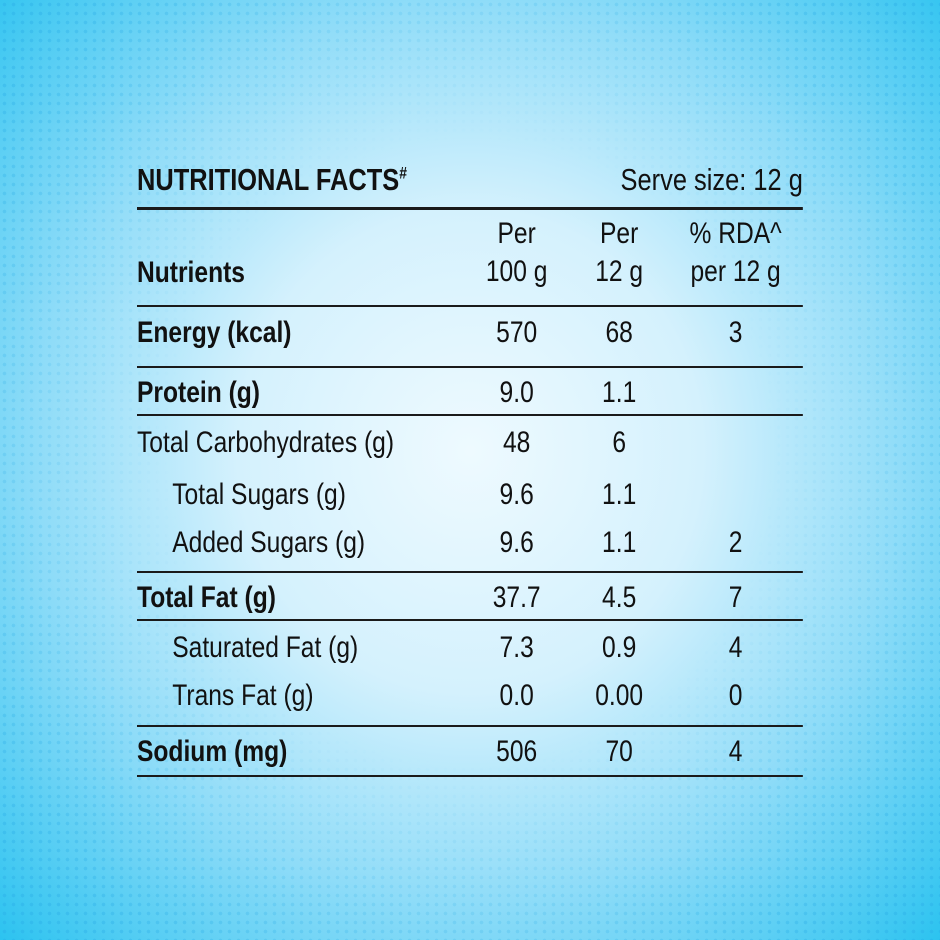 The image size is (940, 940). Describe the element at coordinates (470, 597) in the screenshot. I see `table-row: Total Fat (g) 37.7 4.5 7` at that location.